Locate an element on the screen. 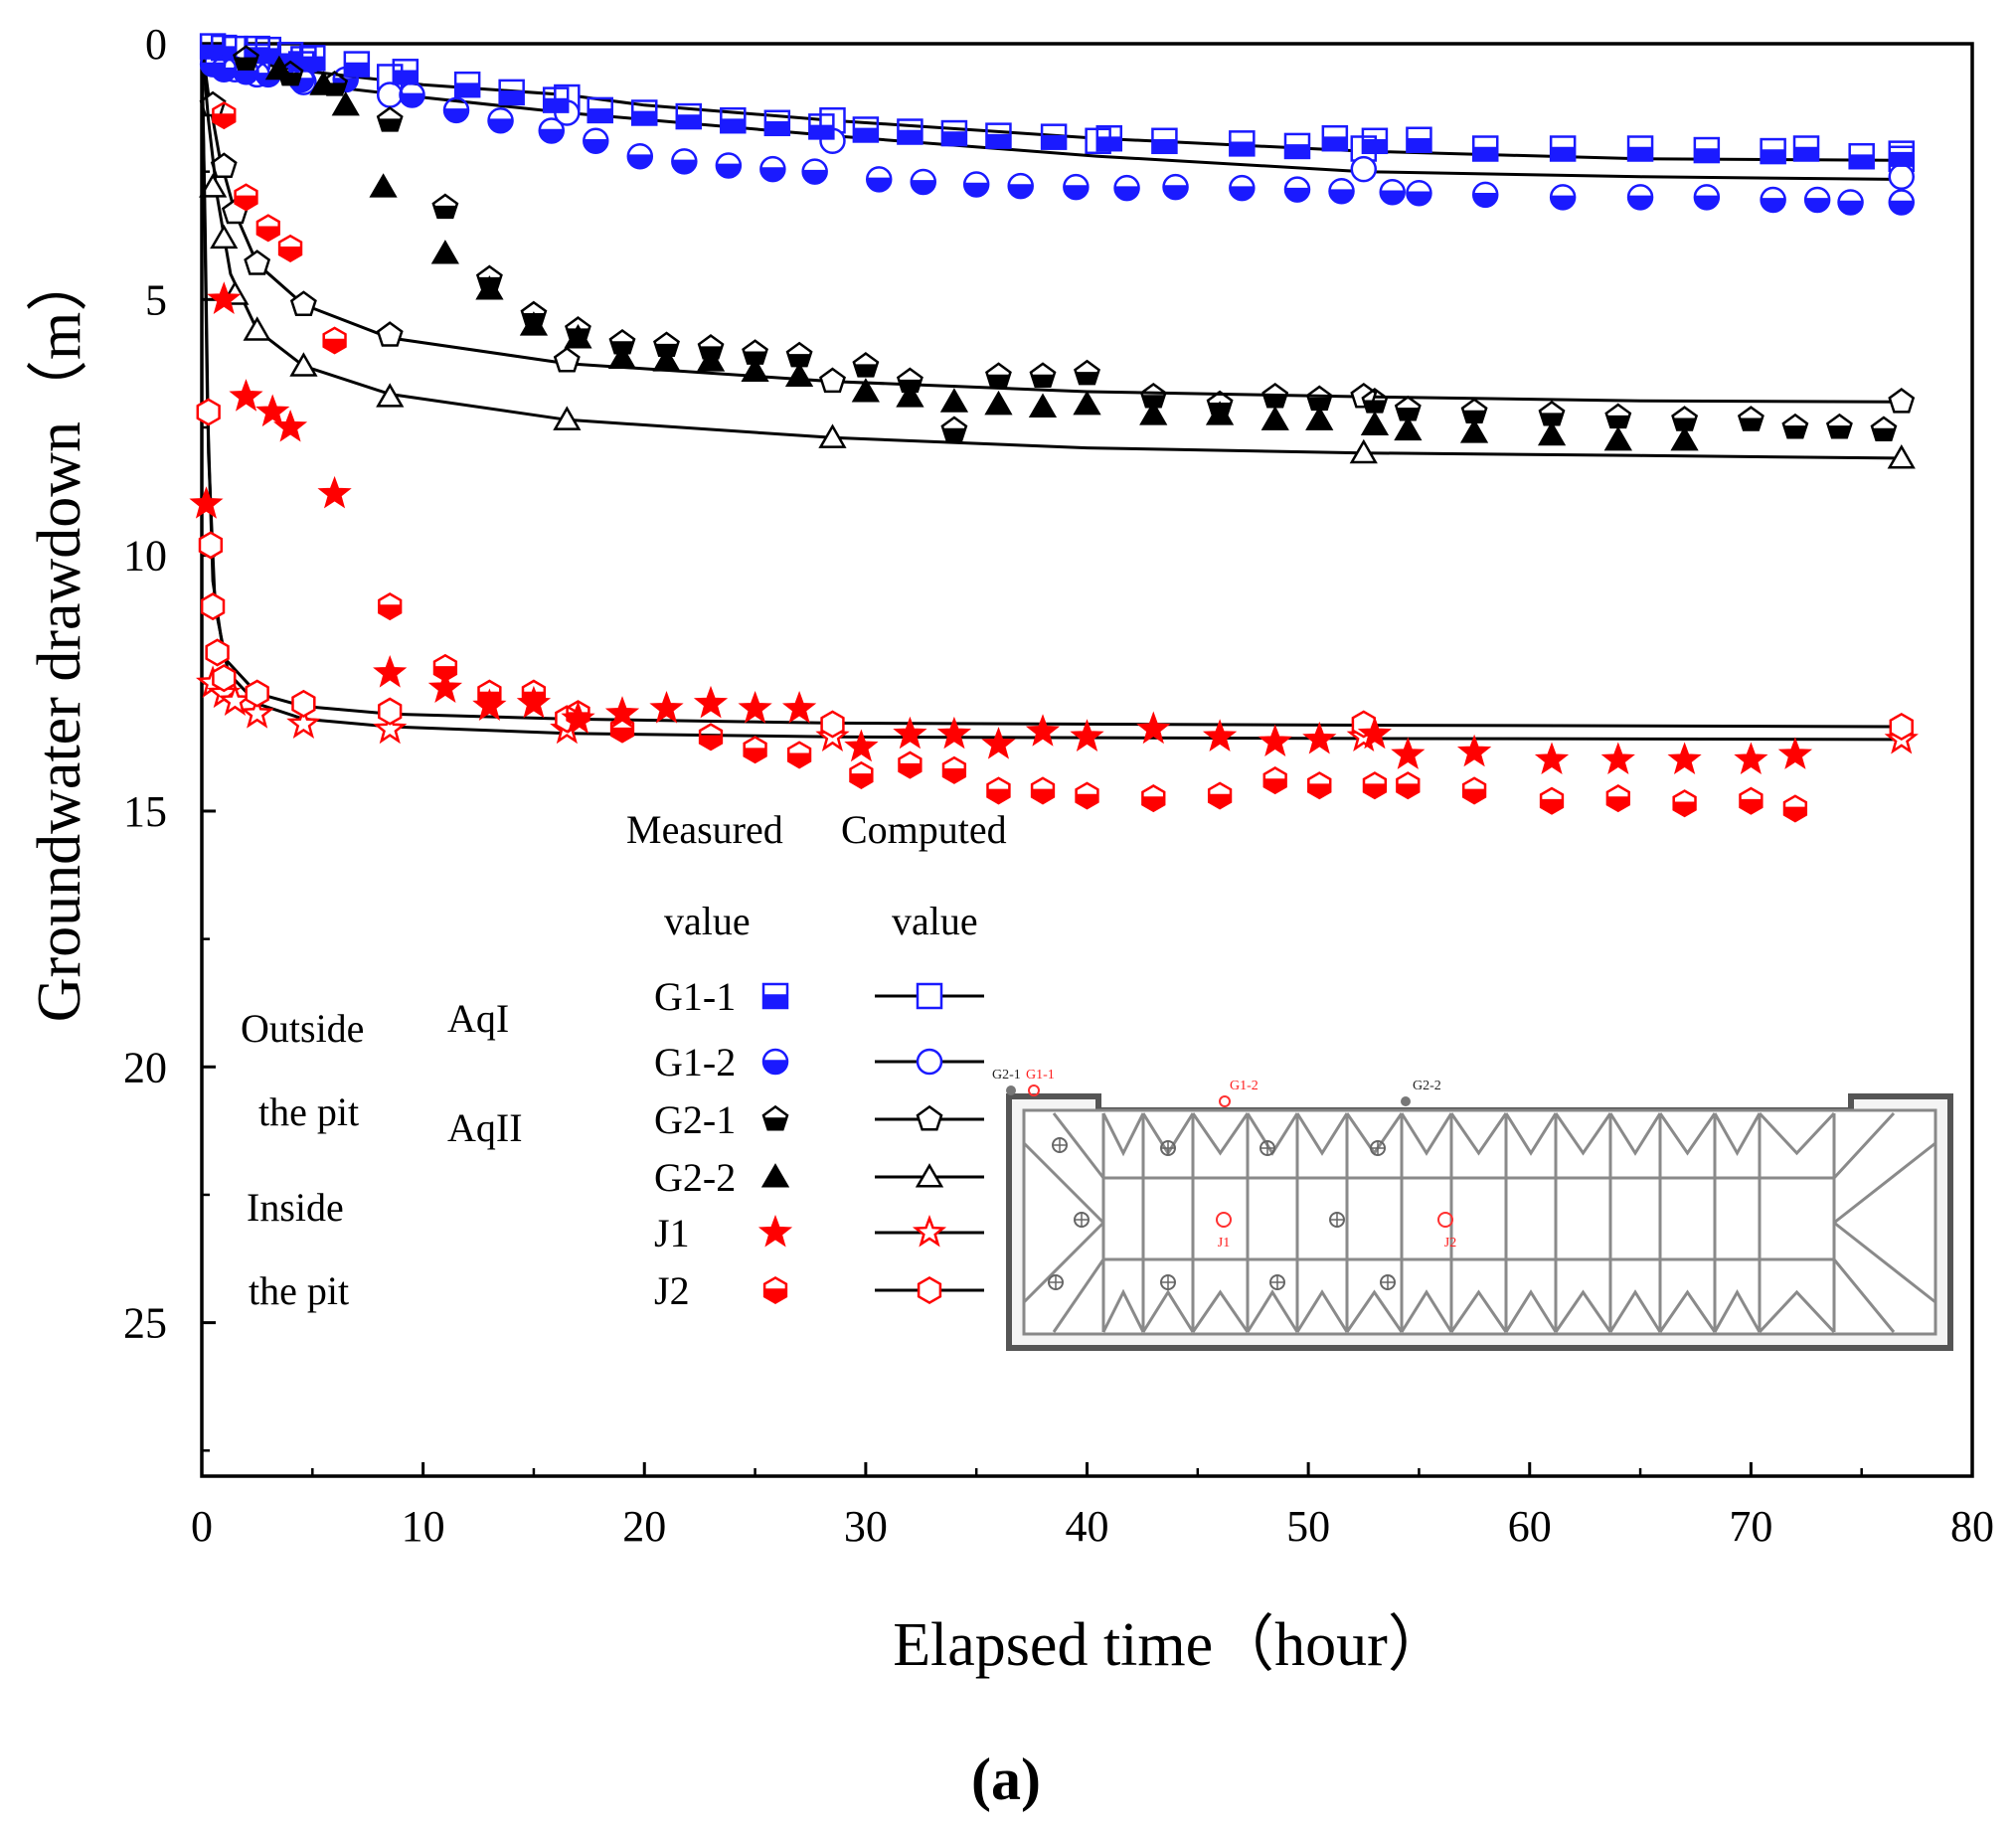  legend-measured-marker is located at coordinates (775, 1062).